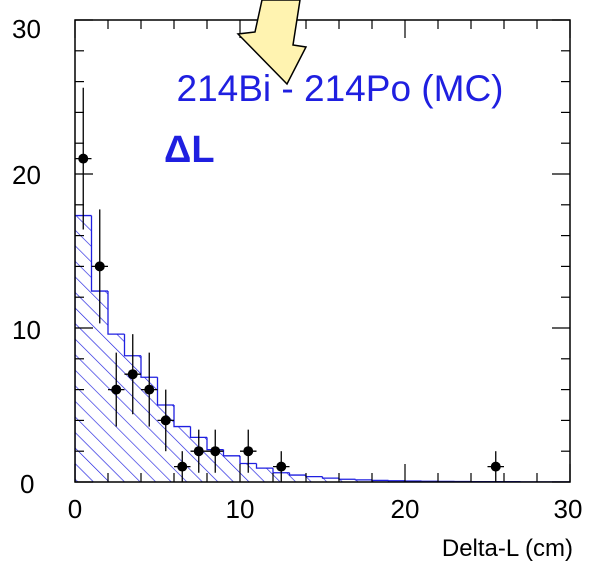 The height and width of the screenshot is (565, 590). Describe the element at coordinates (507, 548) in the screenshot. I see `x-axis-title: Delta-L (cm)` at that location.